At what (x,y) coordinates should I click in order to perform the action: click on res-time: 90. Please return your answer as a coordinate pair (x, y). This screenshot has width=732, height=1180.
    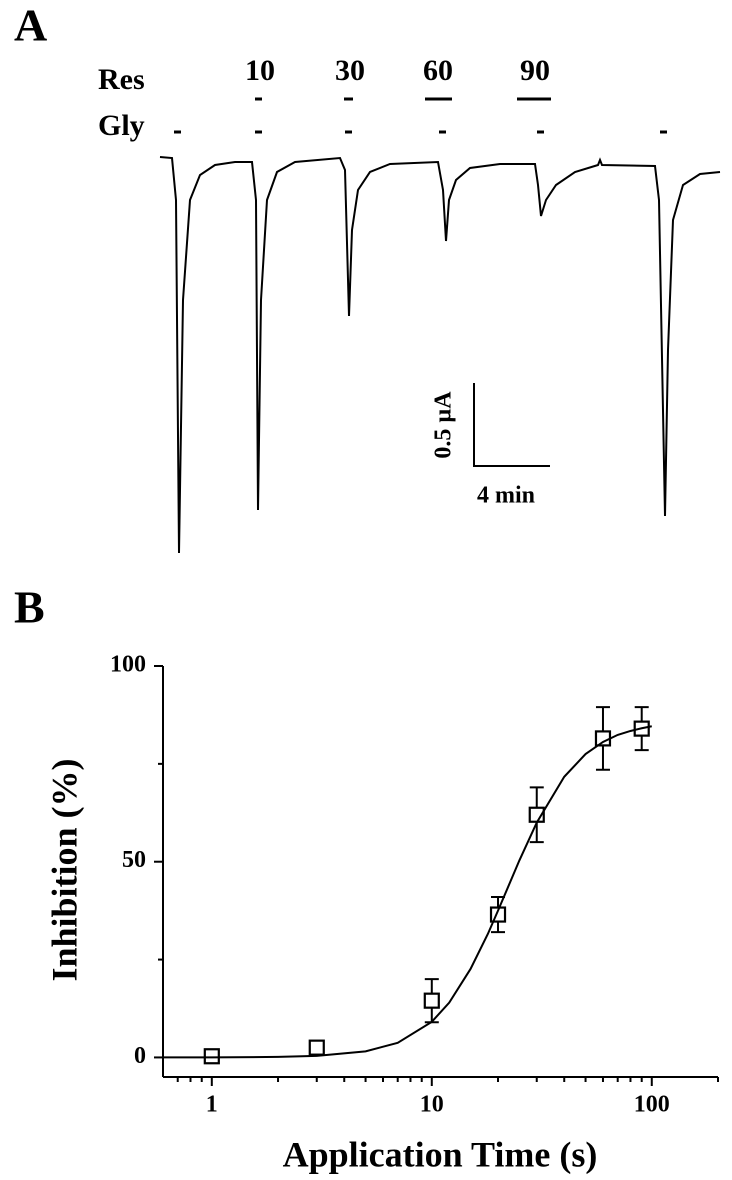
    Looking at the image, I should click on (535, 70).